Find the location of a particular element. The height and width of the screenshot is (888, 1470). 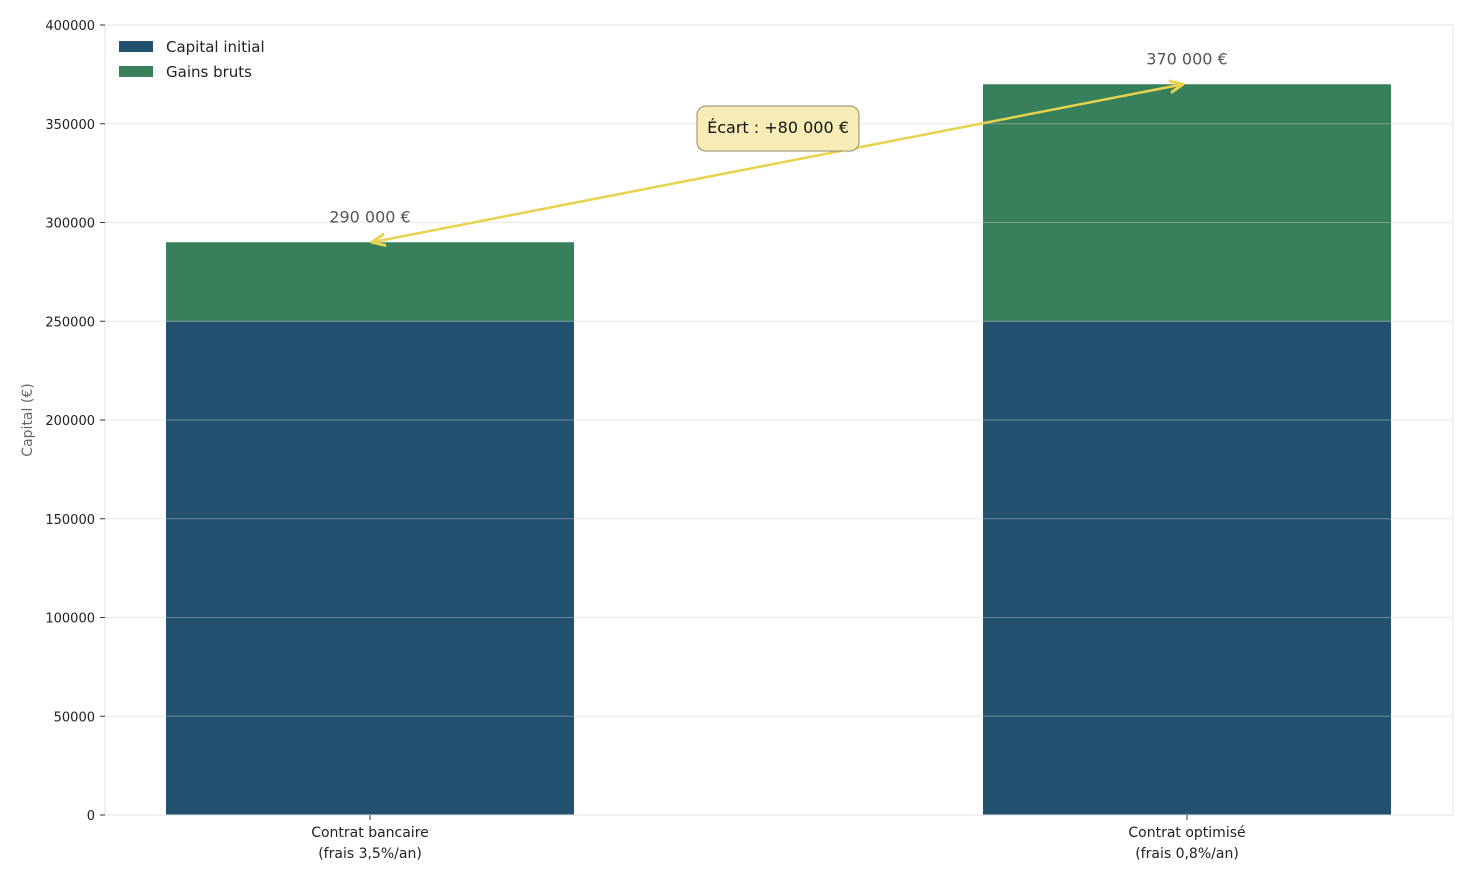

y-tick-label: 400000 is located at coordinates (70, 26).